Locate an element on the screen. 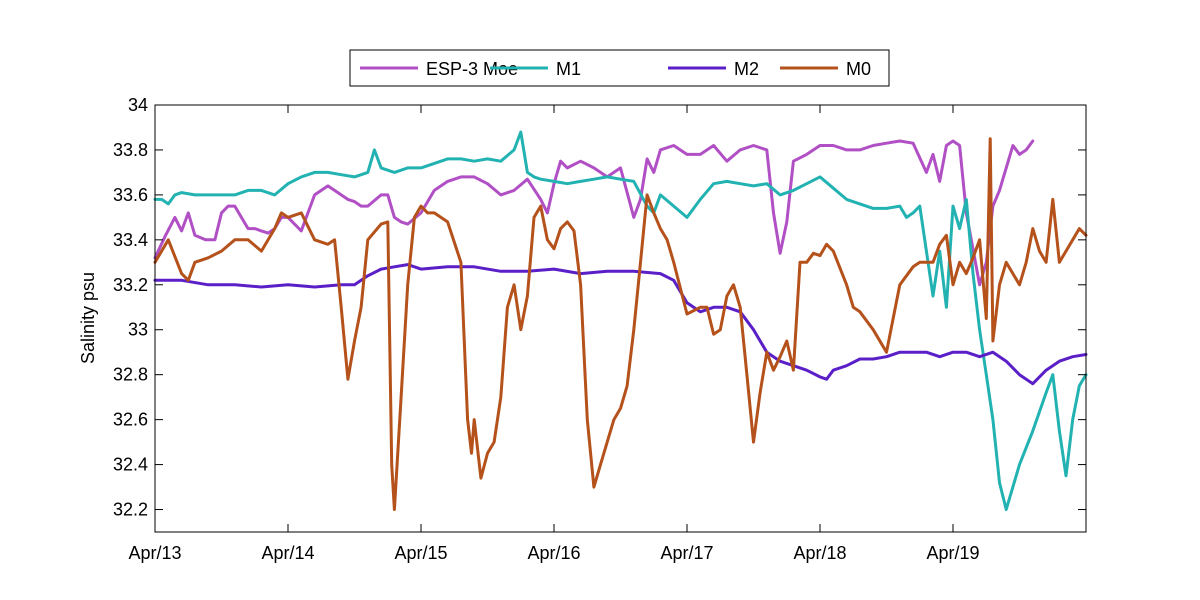 The image size is (1200, 600). x-tick-label: Apr/19 is located at coordinates (952, 553).